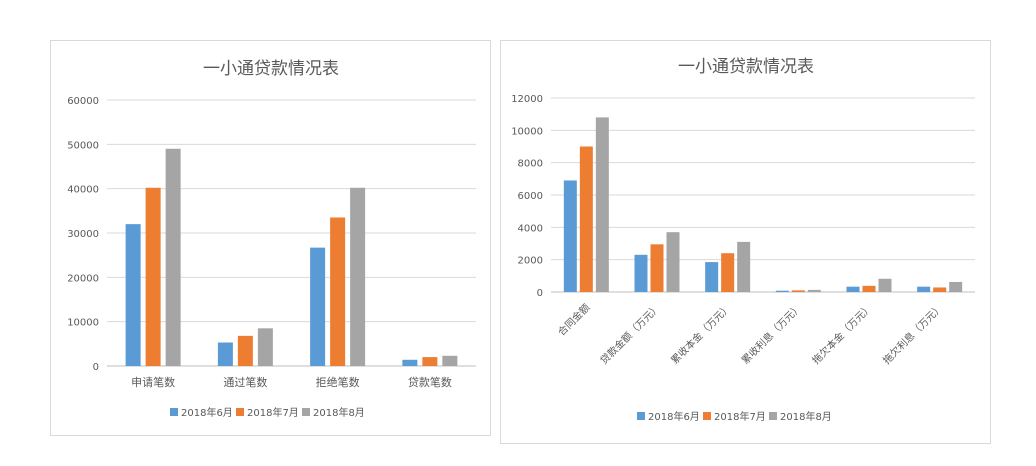 This screenshot has height=466, width=1036. I want to click on y-tick-label: 6000, so click(530, 196).